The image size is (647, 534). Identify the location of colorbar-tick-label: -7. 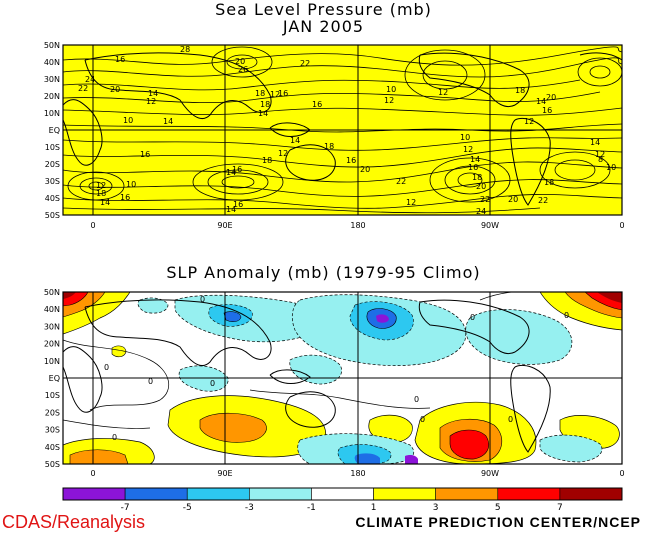
(125, 508).